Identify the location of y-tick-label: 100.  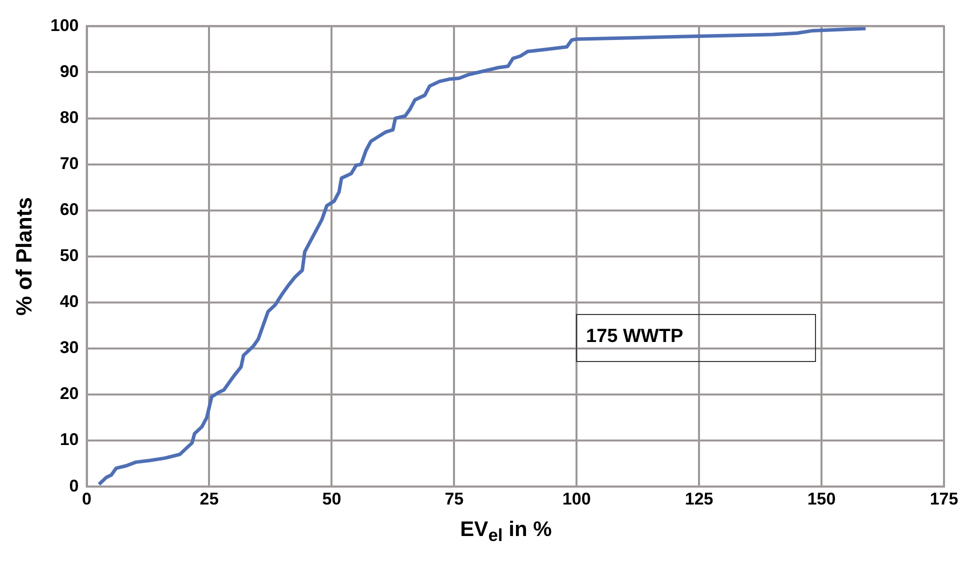
(64, 25).